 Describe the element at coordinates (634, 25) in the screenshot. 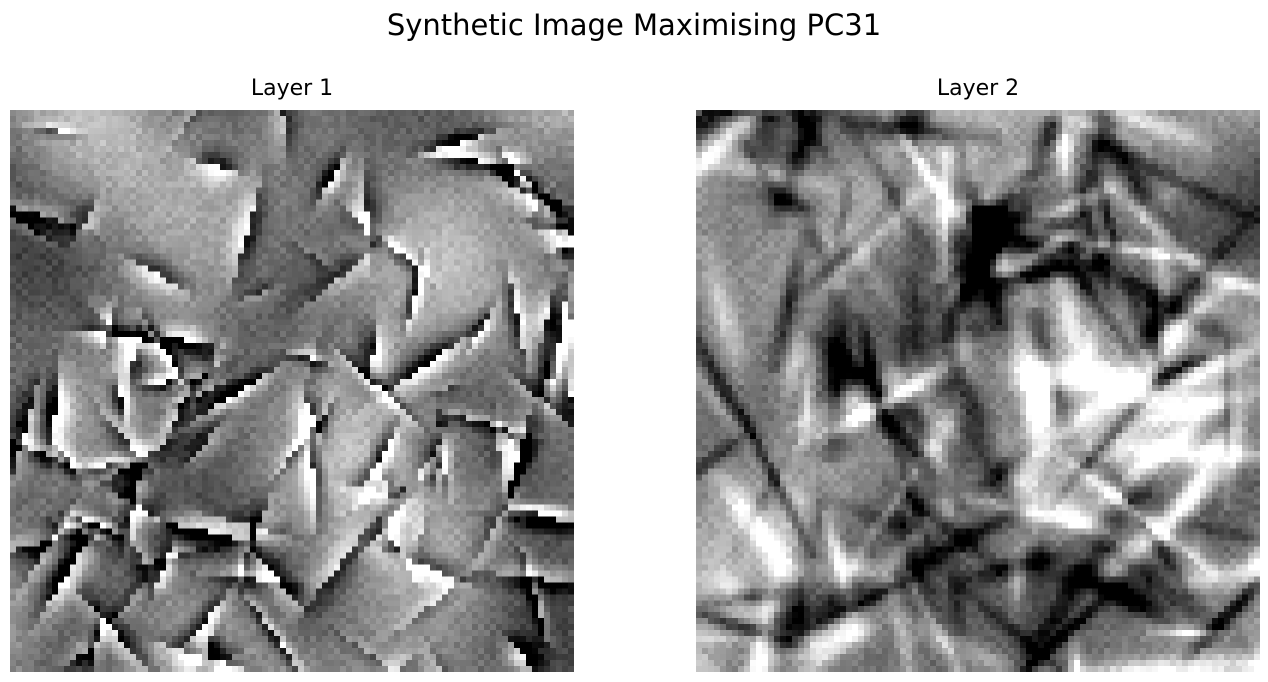

I see `figure-title: Synthetic Image Maximising PC31` at that location.